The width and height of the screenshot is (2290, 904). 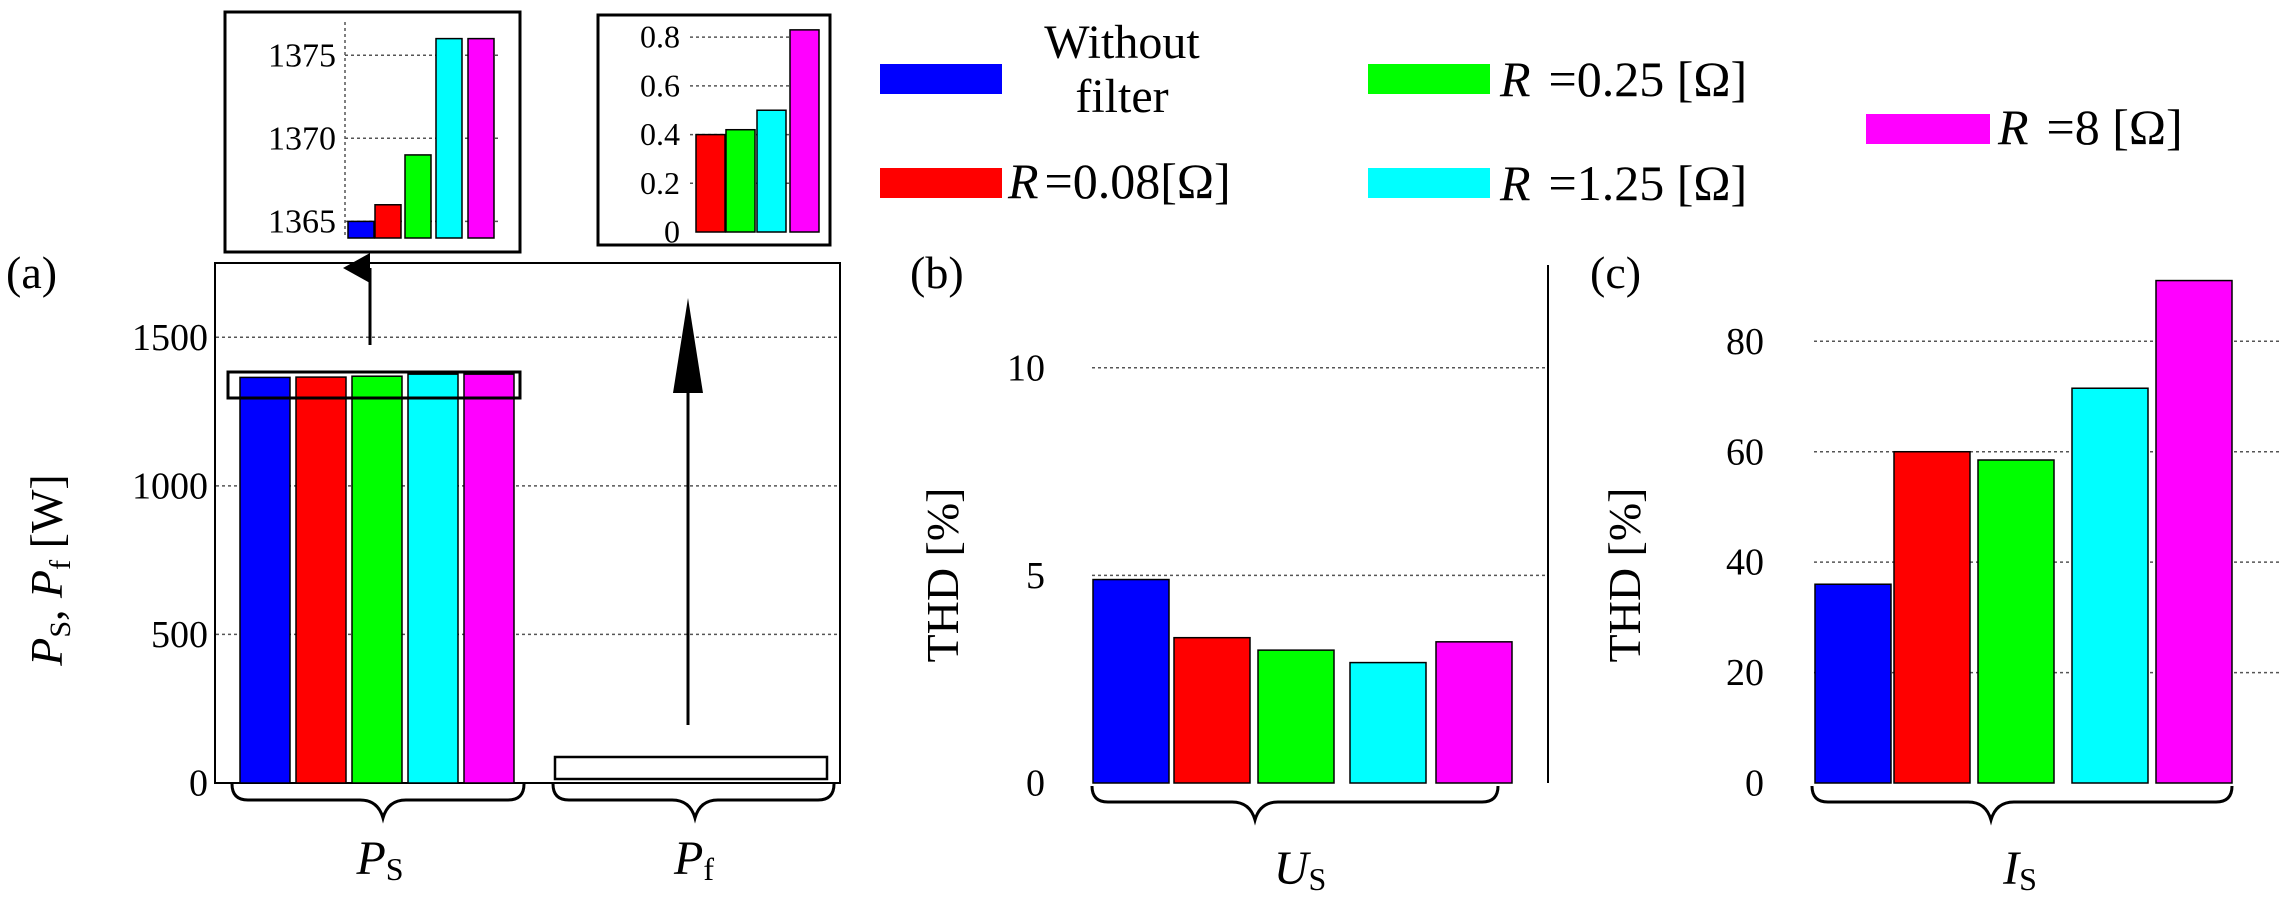 What do you see at coordinates (302, 55) in the screenshot?
I see `ins1-ytick-label: 1375` at bounding box center [302, 55].